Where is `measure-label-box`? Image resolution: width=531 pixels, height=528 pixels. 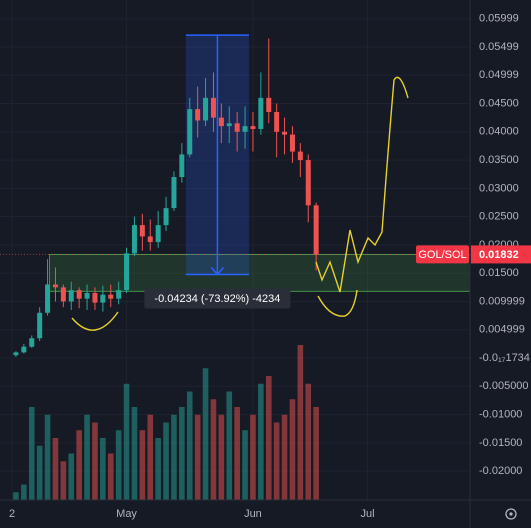 measure-label-box is located at coordinates (217, 298).